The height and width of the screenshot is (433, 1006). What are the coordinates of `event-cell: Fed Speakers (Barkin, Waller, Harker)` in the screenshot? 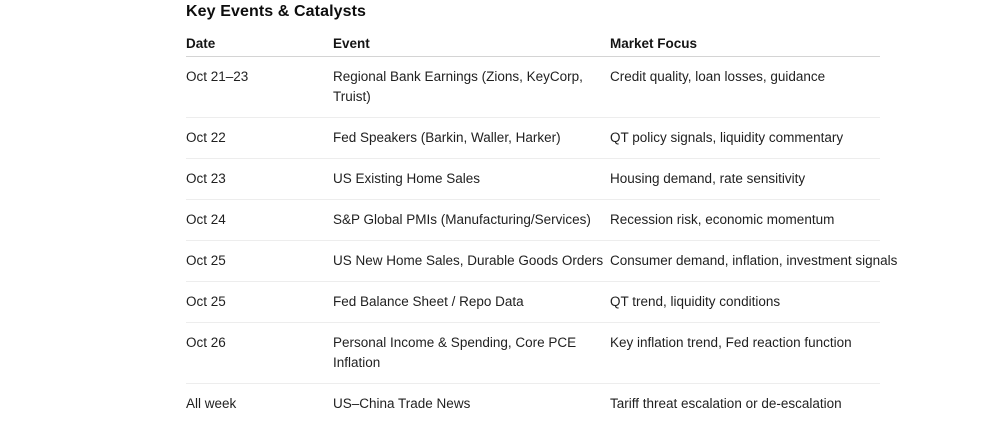 It's located at (471, 138).